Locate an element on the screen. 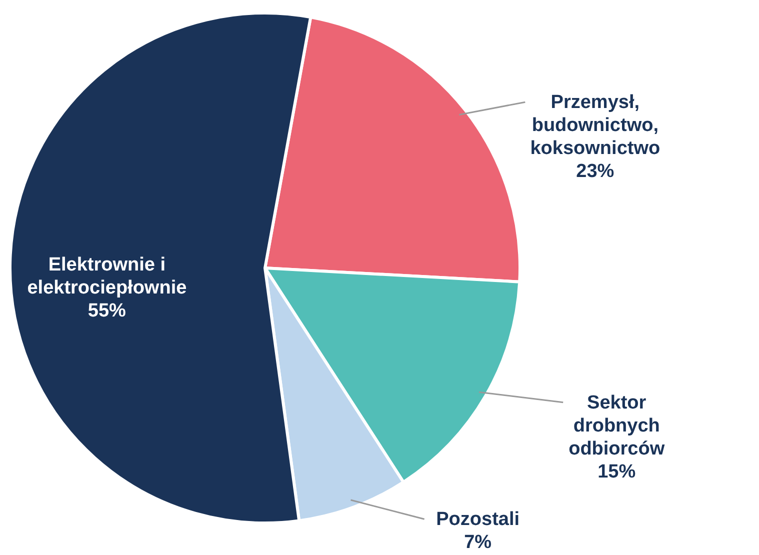 The width and height of the screenshot is (759, 555). slice-label: Elektrownie i elektrociepłownie is located at coordinates (107, 276).